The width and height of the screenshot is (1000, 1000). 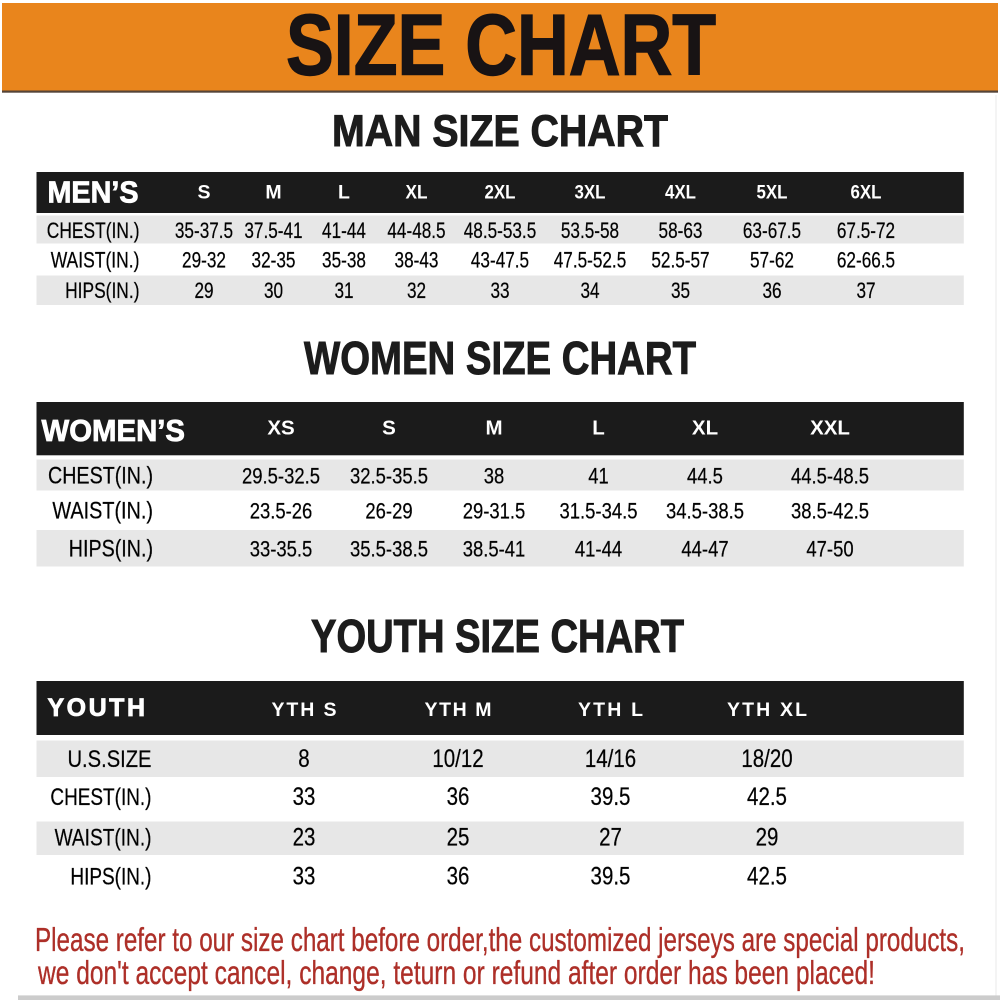 I want to click on svg-text: 29.5-32.5, so click(x=281, y=476).